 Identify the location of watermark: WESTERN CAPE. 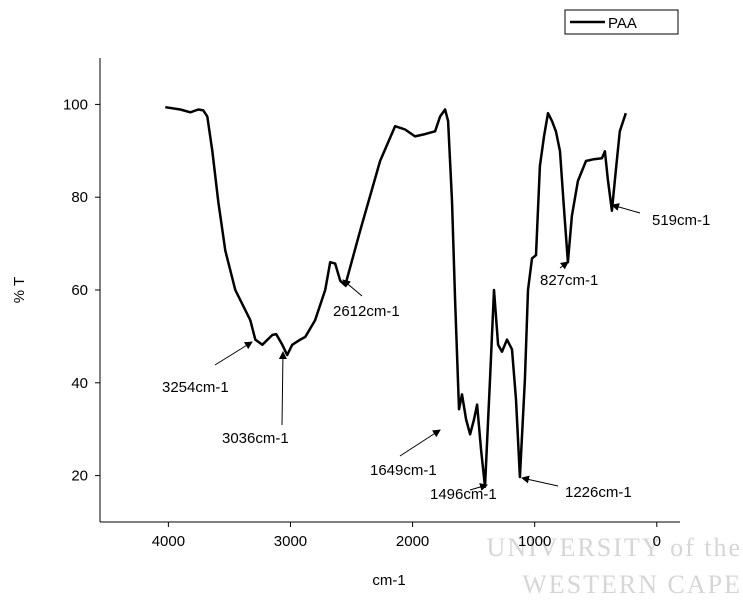
(632, 584).